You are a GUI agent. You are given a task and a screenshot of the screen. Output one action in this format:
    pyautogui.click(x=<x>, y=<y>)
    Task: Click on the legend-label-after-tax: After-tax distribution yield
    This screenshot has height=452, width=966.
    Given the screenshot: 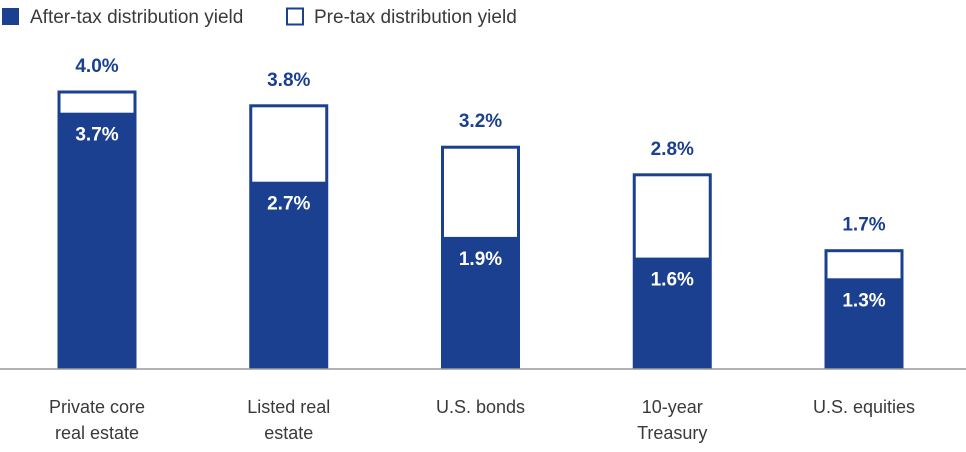 What is the action you would take?
    pyautogui.click(x=136, y=17)
    